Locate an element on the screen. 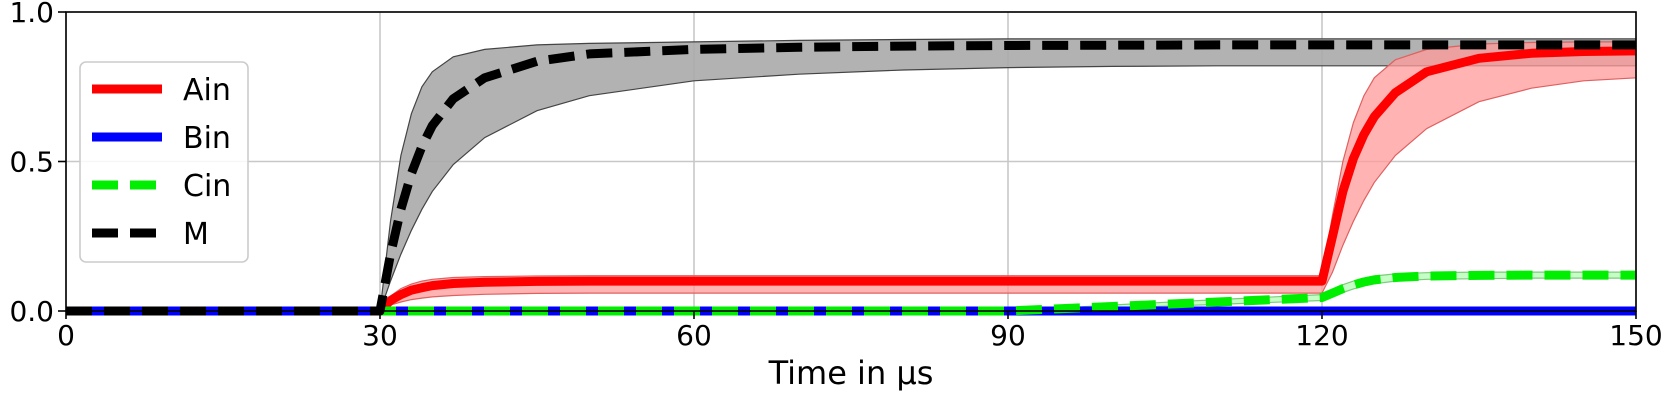 The height and width of the screenshot is (417, 1661). x-tick-label: 90 is located at coordinates (1008, 335).